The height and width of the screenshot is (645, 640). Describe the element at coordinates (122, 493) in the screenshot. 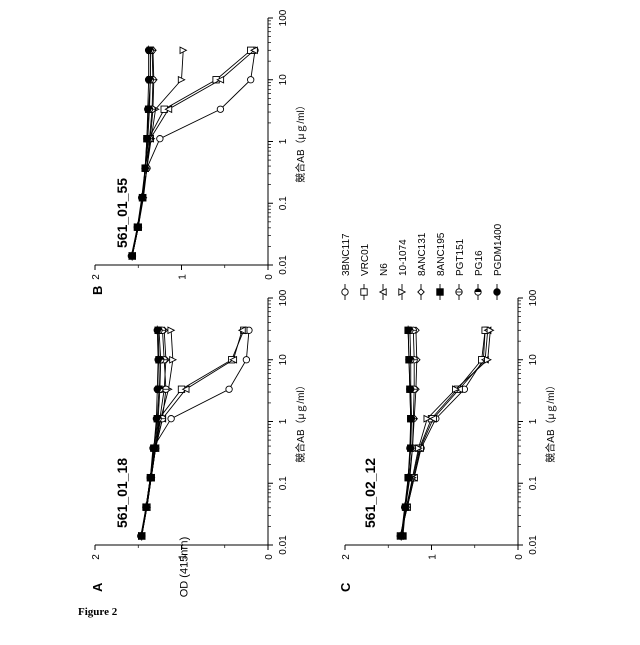

I see `chart-title: 561_01_18` at that location.